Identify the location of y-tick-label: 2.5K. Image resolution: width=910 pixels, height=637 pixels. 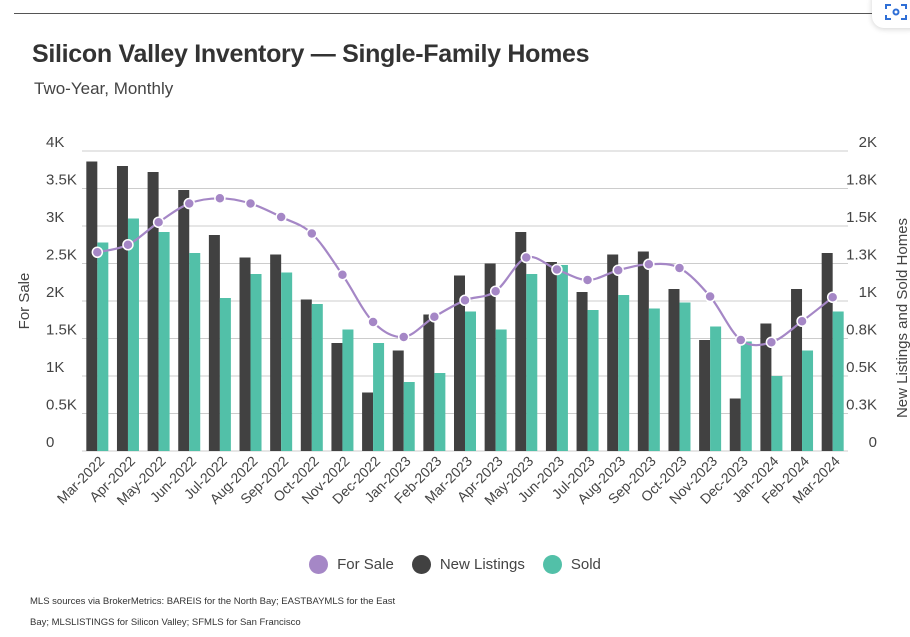
(61, 255).